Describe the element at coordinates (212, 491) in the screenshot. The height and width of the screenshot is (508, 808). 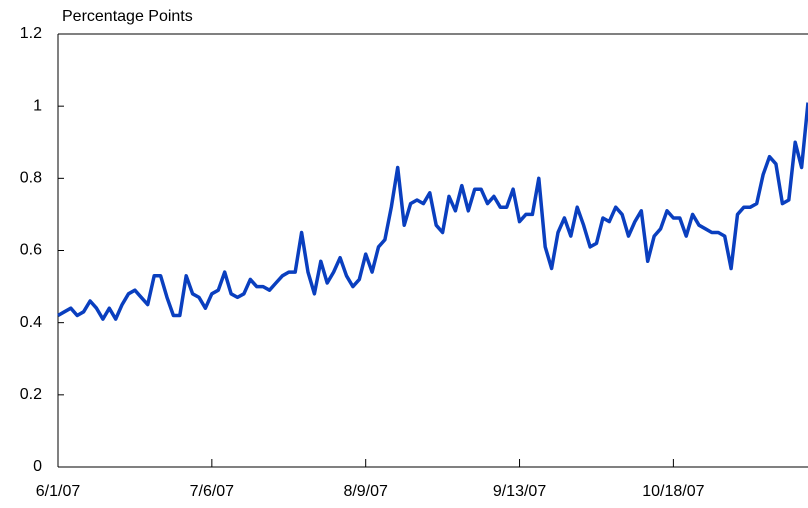
I see `x-tick-label: 7/6/07` at that location.